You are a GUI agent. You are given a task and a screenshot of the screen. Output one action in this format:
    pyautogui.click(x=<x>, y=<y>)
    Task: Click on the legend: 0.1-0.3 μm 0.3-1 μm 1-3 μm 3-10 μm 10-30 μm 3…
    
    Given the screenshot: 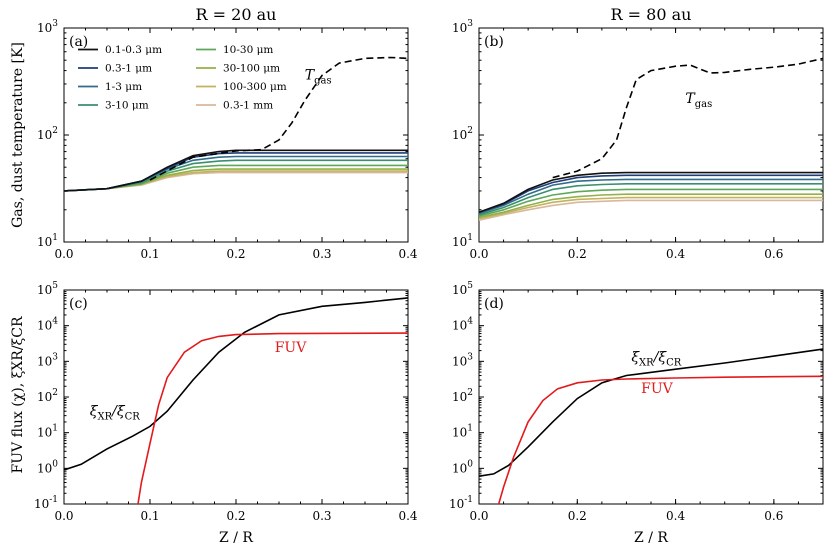 What is the action you would take?
    pyautogui.click(x=182, y=78)
    